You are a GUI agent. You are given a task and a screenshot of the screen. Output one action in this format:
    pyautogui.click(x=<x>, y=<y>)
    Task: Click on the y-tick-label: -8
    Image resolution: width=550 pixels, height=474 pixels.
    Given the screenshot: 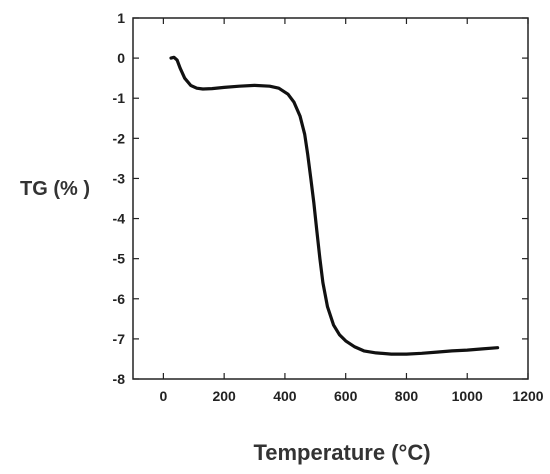 What is the action you would take?
    pyautogui.click(x=119, y=379)
    